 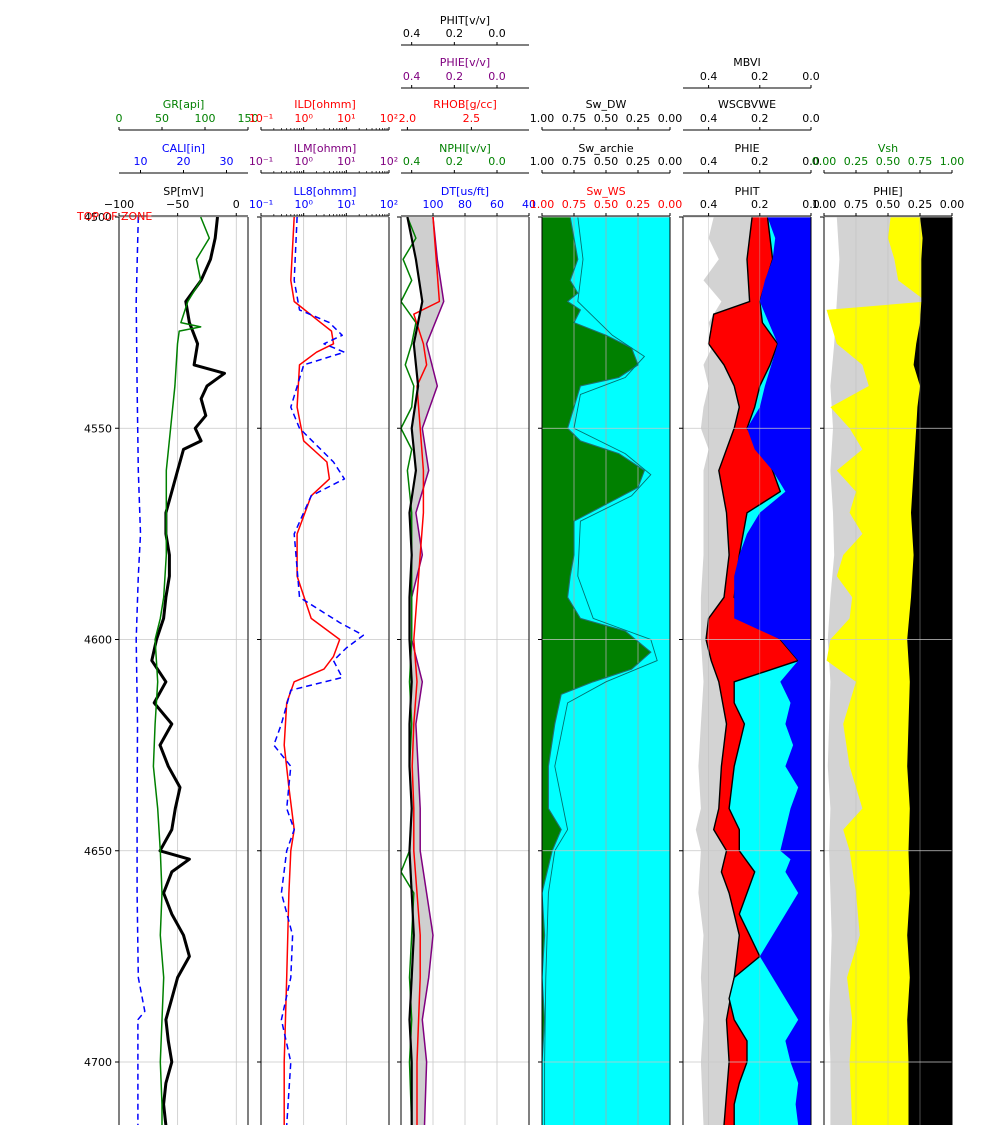 I want to click on scale-header: PHIE[v/v] 0.4 0.2 0.0, so click(x=465, y=72).